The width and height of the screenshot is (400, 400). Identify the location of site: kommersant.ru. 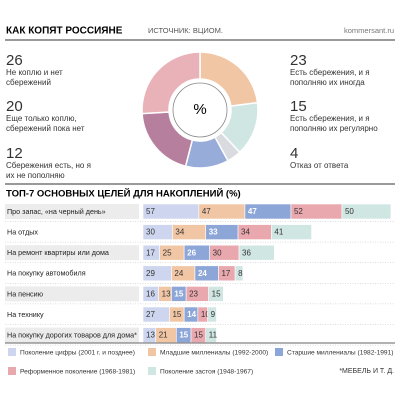
(369, 30).